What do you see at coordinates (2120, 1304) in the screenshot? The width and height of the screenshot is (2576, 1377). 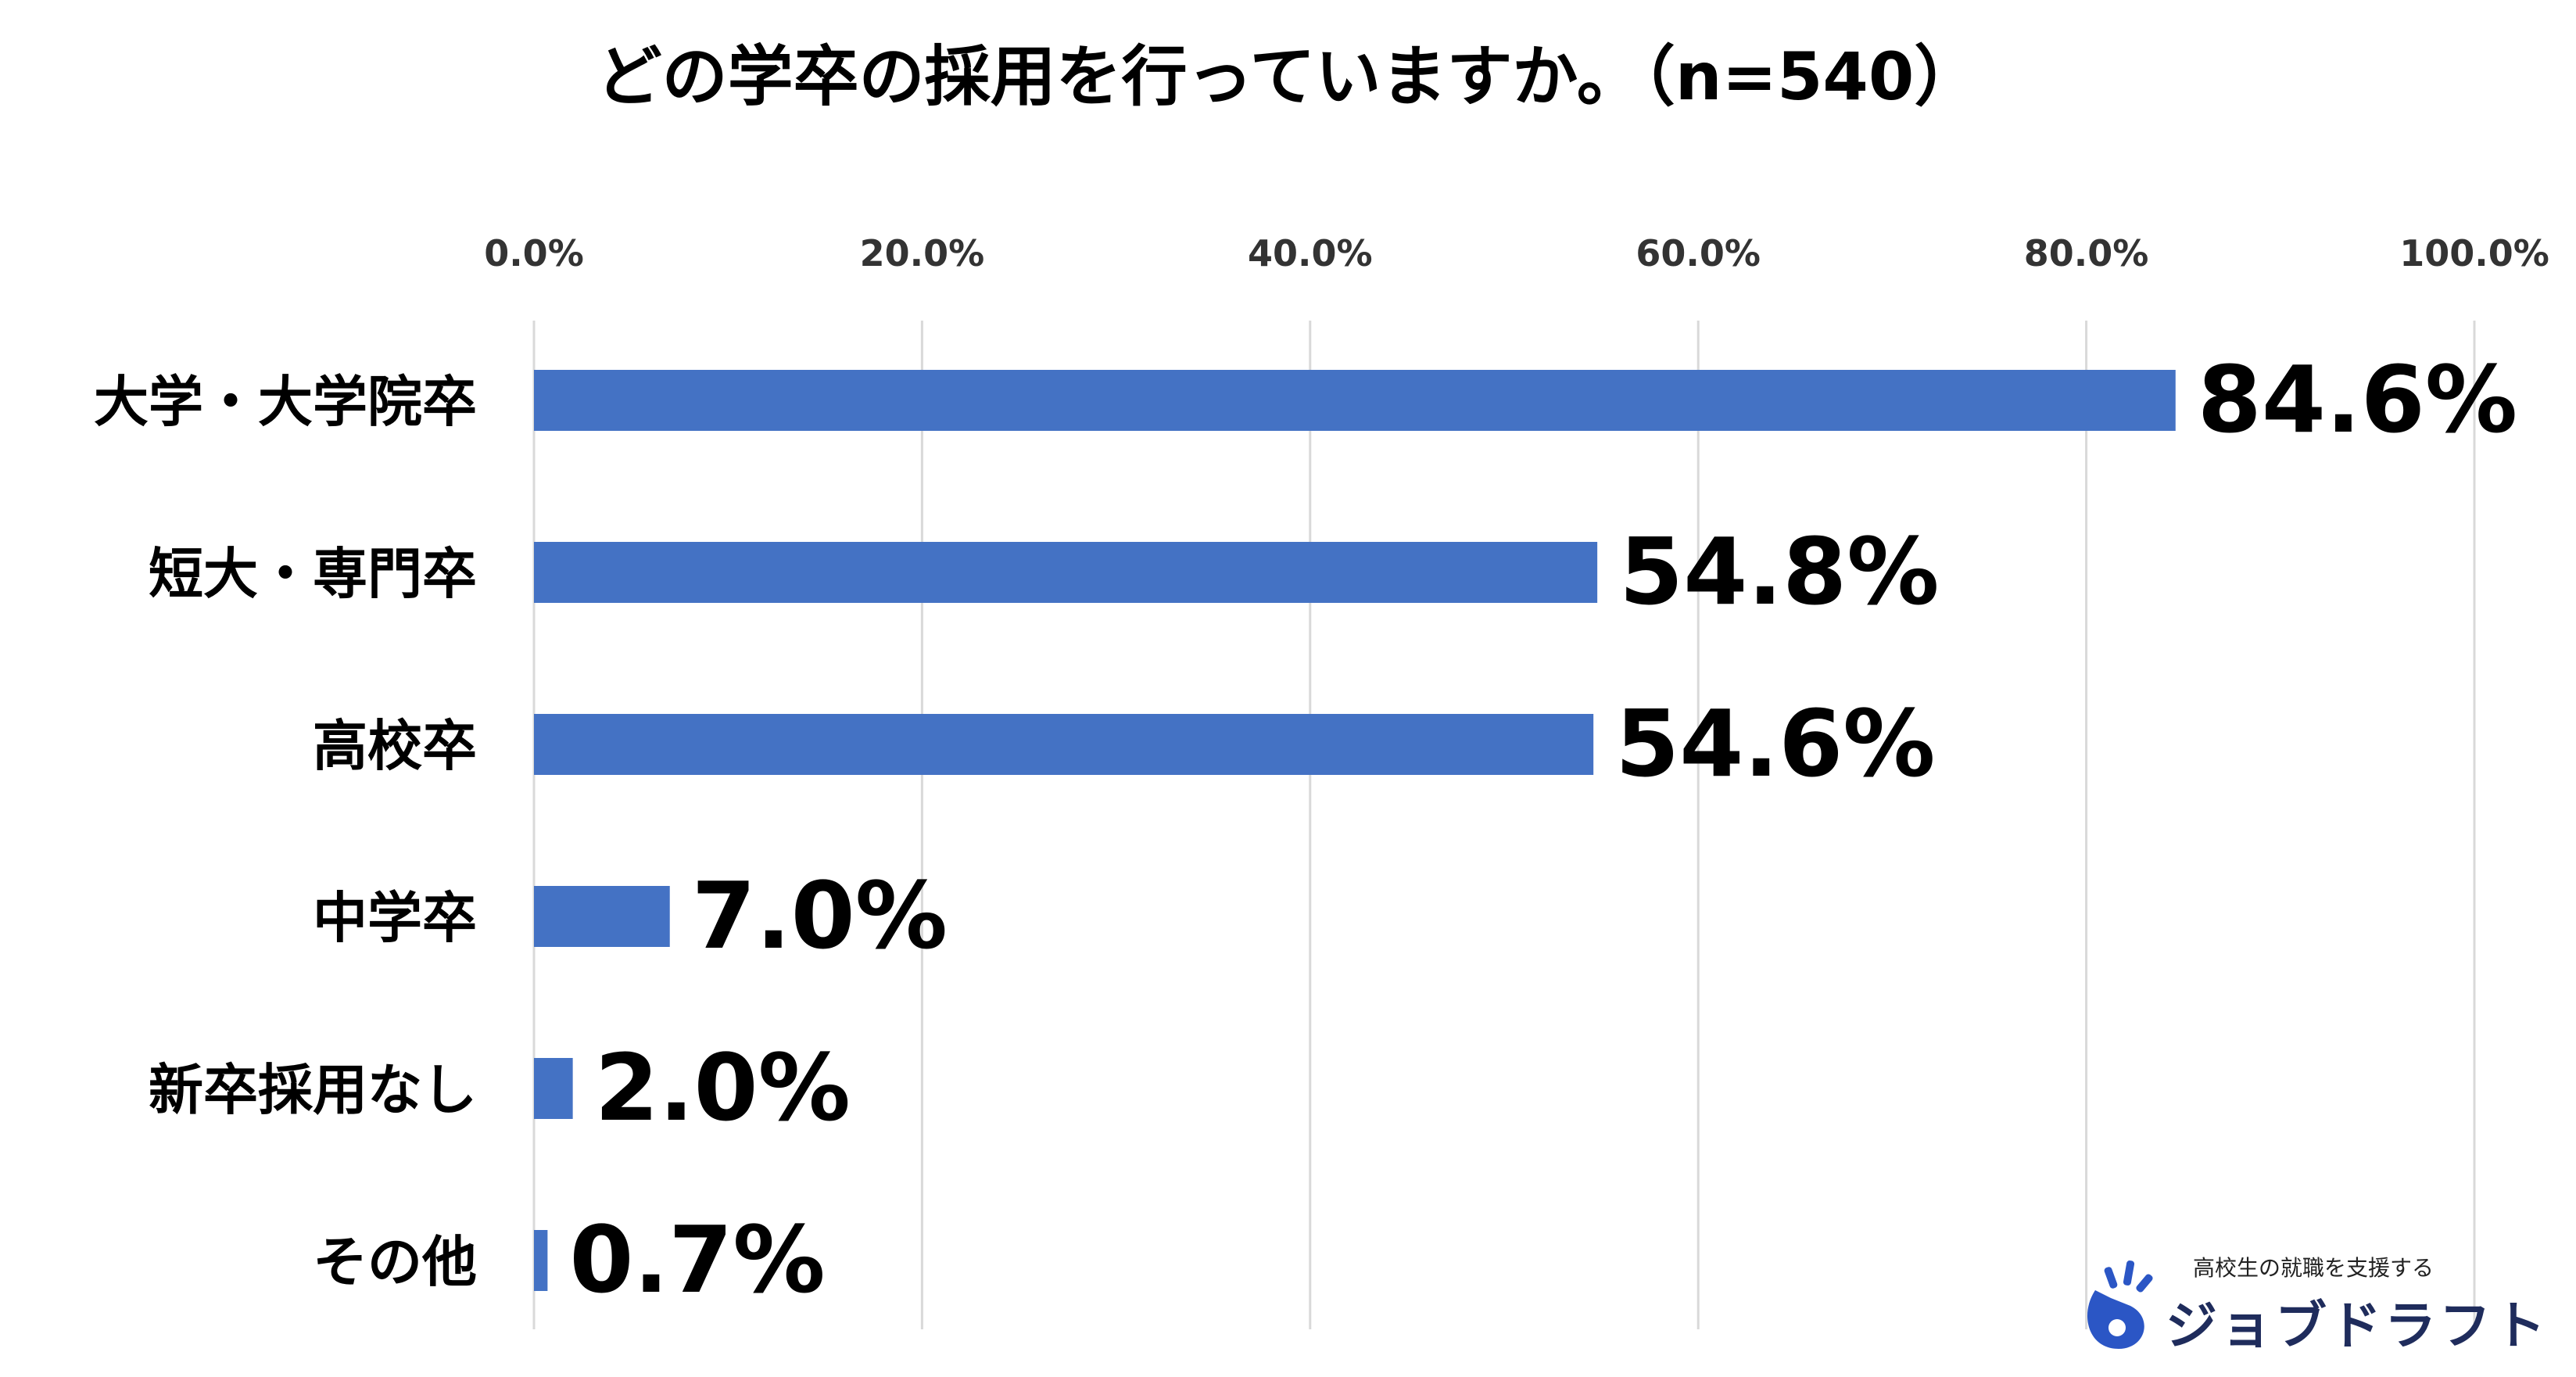 I see `jobdraft-logo-icon` at bounding box center [2120, 1304].